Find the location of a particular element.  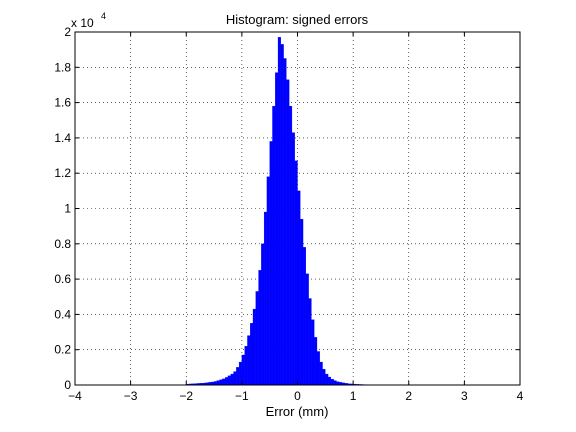

x-tick-label: −2 is located at coordinates (186, 396).